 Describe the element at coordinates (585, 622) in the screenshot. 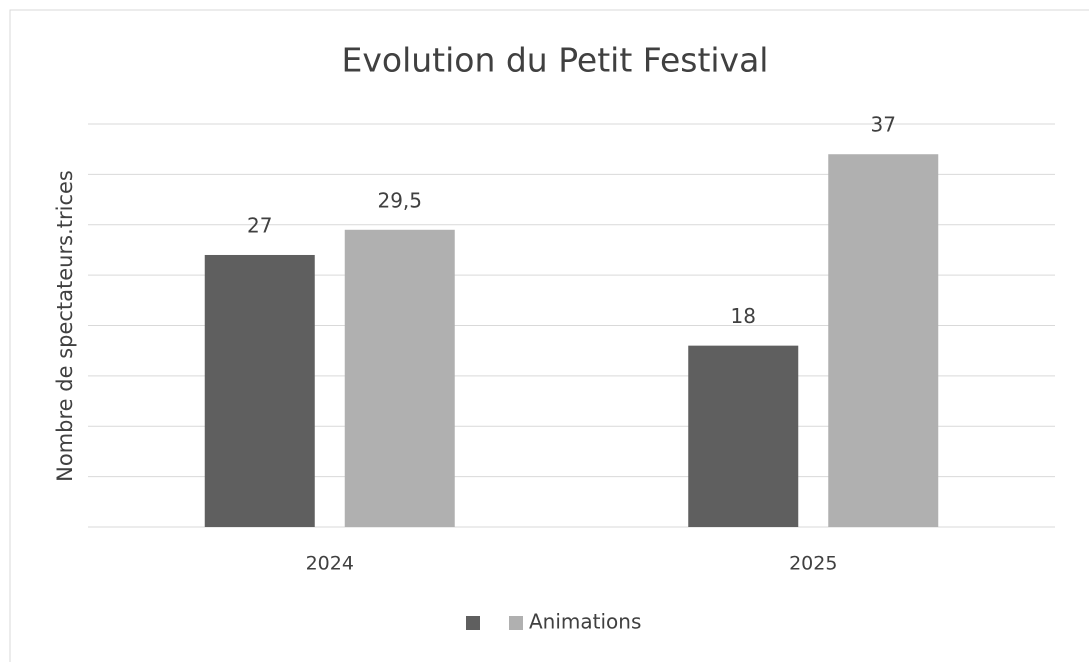

I see `legend-label: Animations` at that location.